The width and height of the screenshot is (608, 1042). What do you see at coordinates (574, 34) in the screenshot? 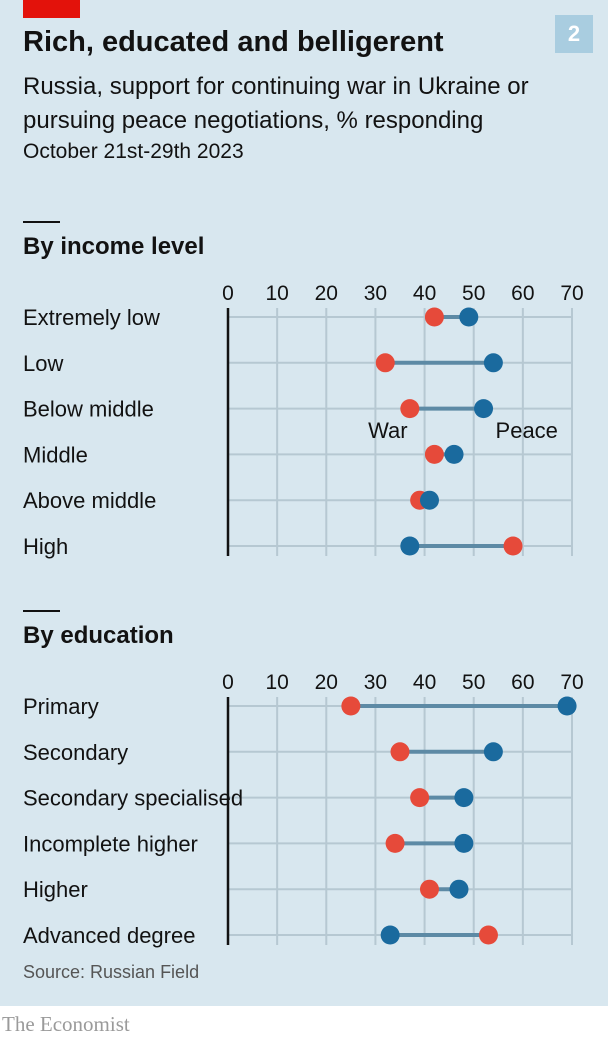
I see `chart-number-badge: 2` at bounding box center [574, 34].